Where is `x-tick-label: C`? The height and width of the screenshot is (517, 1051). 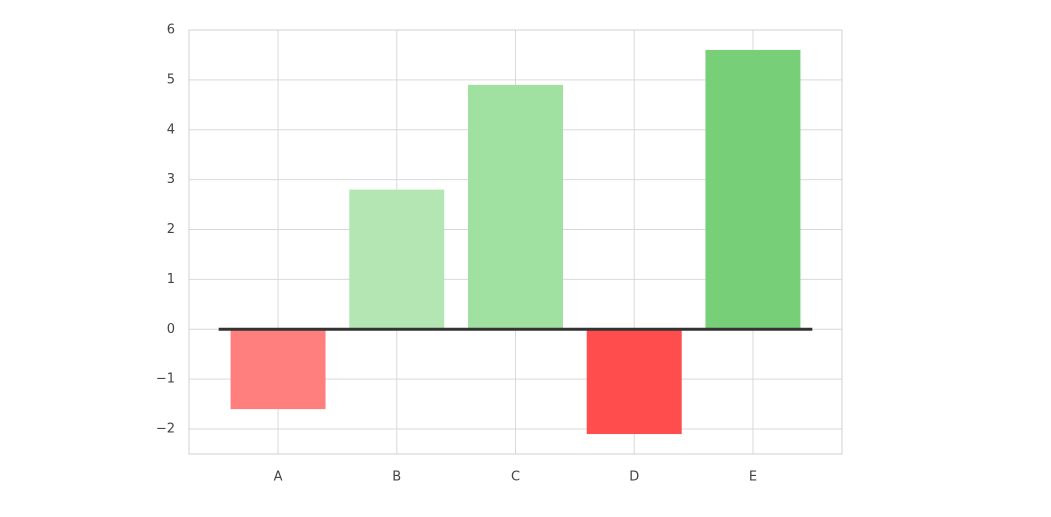
x-tick-label: C is located at coordinates (515, 477).